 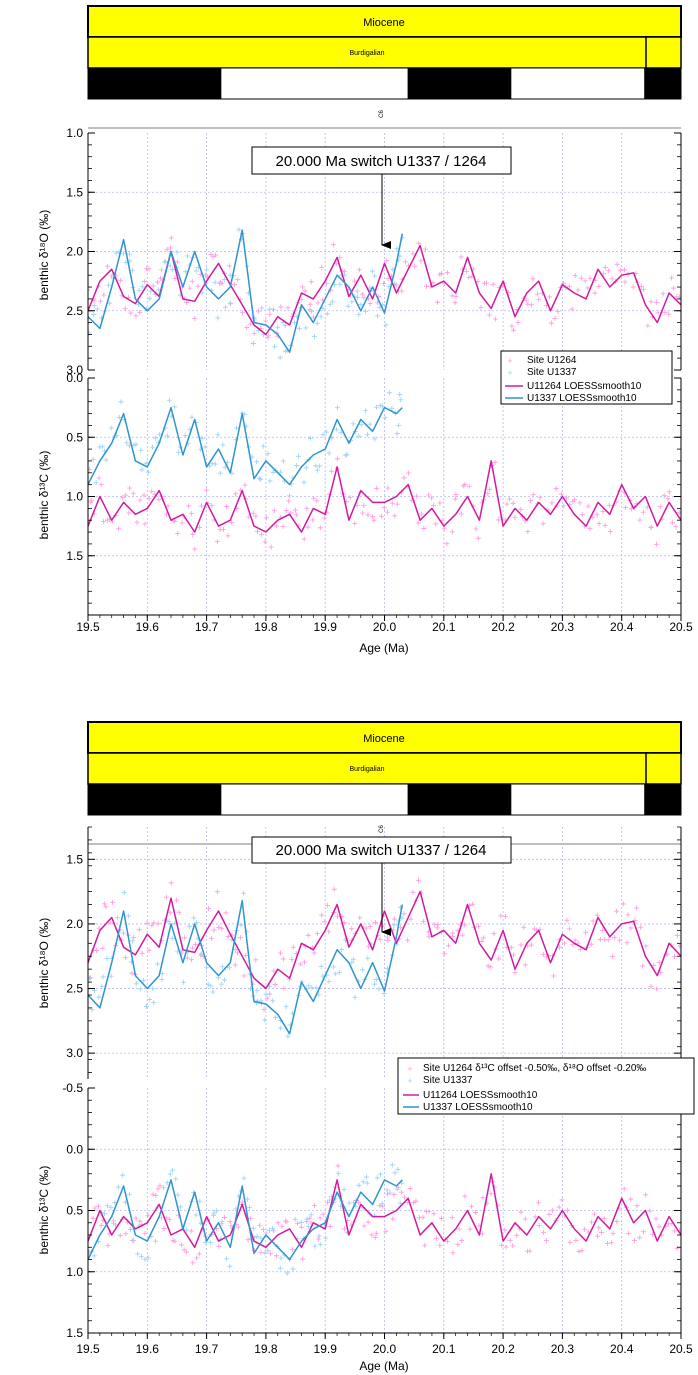 What do you see at coordinates (448, 1080) in the screenshot?
I see `legend-label-u1337: Site U1337` at bounding box center [448, 1080].